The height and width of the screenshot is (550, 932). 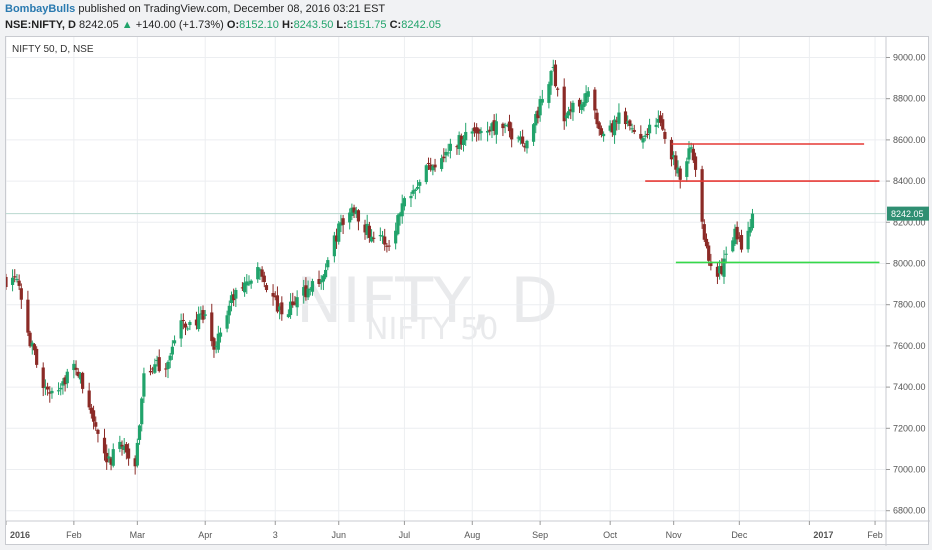 What do you see at coordinates (395, 25) in the screenshot?
I see `close-label: C:` at bounding box center [395, 25].